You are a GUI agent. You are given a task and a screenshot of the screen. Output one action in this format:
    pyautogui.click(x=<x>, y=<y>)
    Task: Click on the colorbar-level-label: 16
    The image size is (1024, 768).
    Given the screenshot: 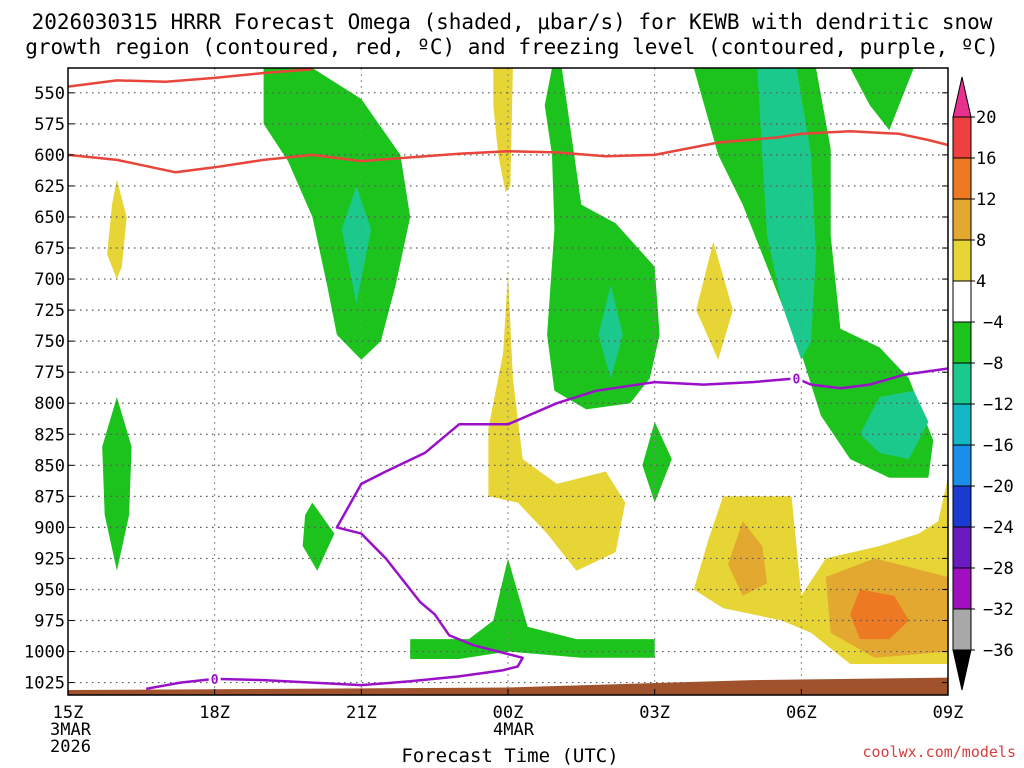 What is the action you would take?
    pyautogui.click(x=986, y=159)
    